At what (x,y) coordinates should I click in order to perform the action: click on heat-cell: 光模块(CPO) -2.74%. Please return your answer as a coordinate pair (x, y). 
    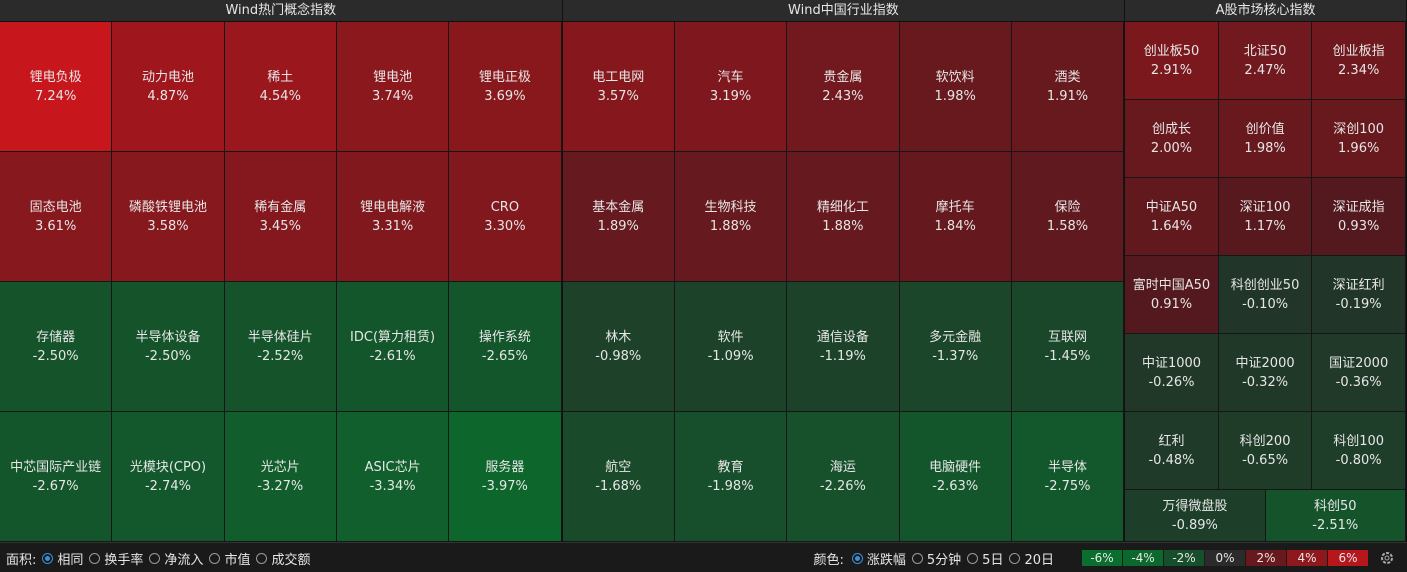
    Looking at the image, I should click on (168, 477).